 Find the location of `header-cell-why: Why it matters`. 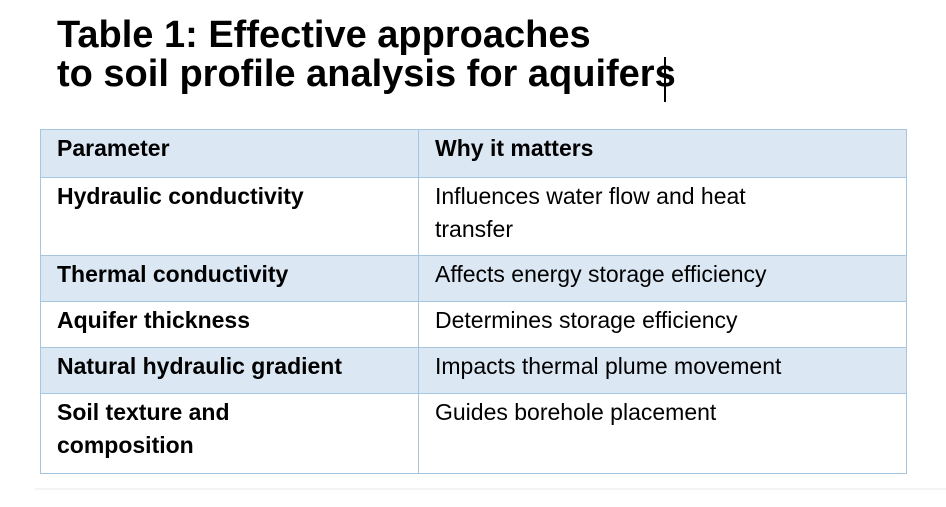

header-cell-why: Why it matters is located at coordinates (662, 153).